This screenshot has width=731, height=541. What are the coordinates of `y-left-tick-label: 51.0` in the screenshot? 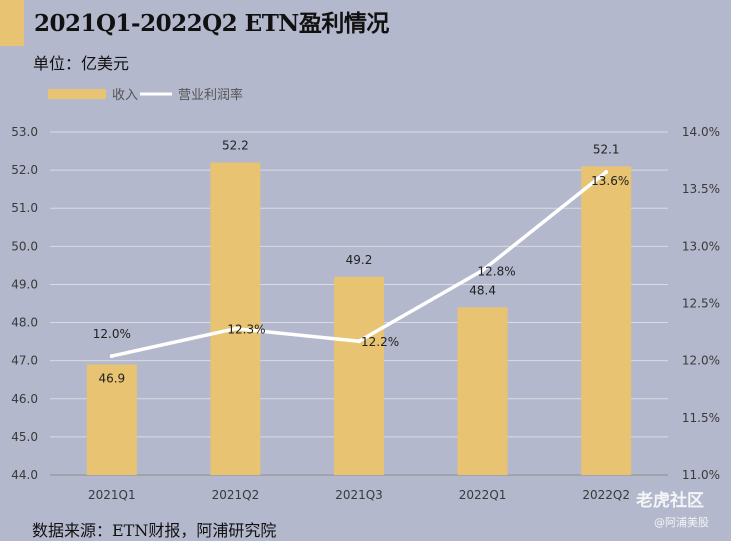 It's located at (24, 208).